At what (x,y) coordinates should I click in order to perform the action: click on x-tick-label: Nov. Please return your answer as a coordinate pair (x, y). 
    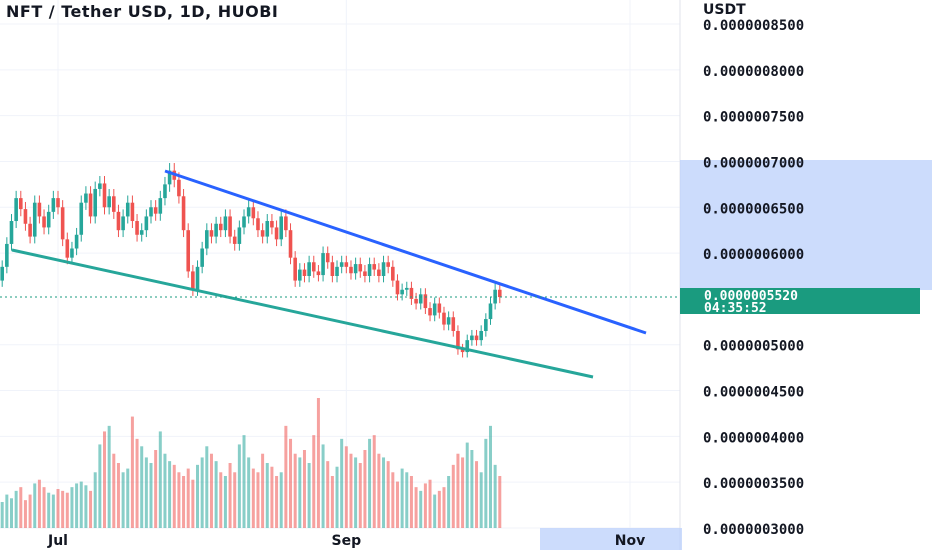
    Looking at the image, I should click on (630, 541).